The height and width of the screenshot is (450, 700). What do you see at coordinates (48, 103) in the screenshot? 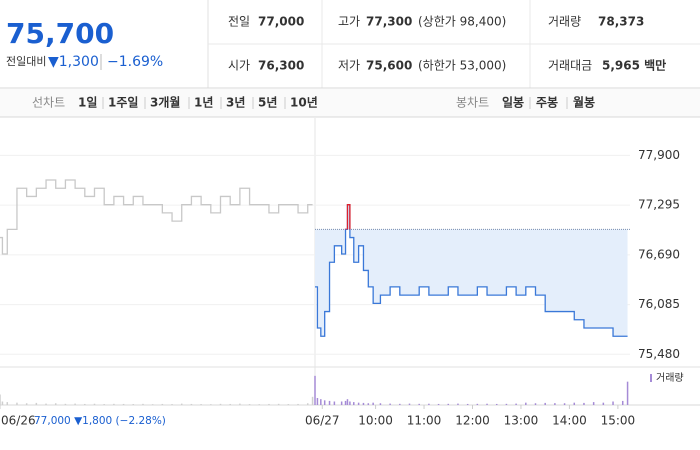
I see `tab-caption: 선차트` at bounding box center [48, 103].